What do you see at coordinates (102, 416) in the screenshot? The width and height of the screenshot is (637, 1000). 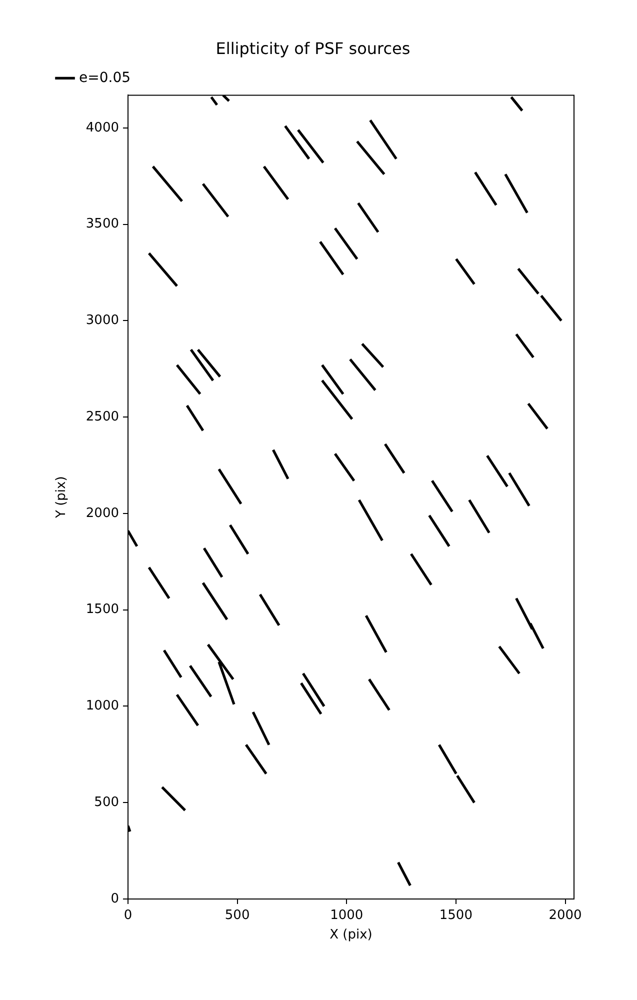 I see `y-tick-label: 2500` at bounding box center [102, 416].